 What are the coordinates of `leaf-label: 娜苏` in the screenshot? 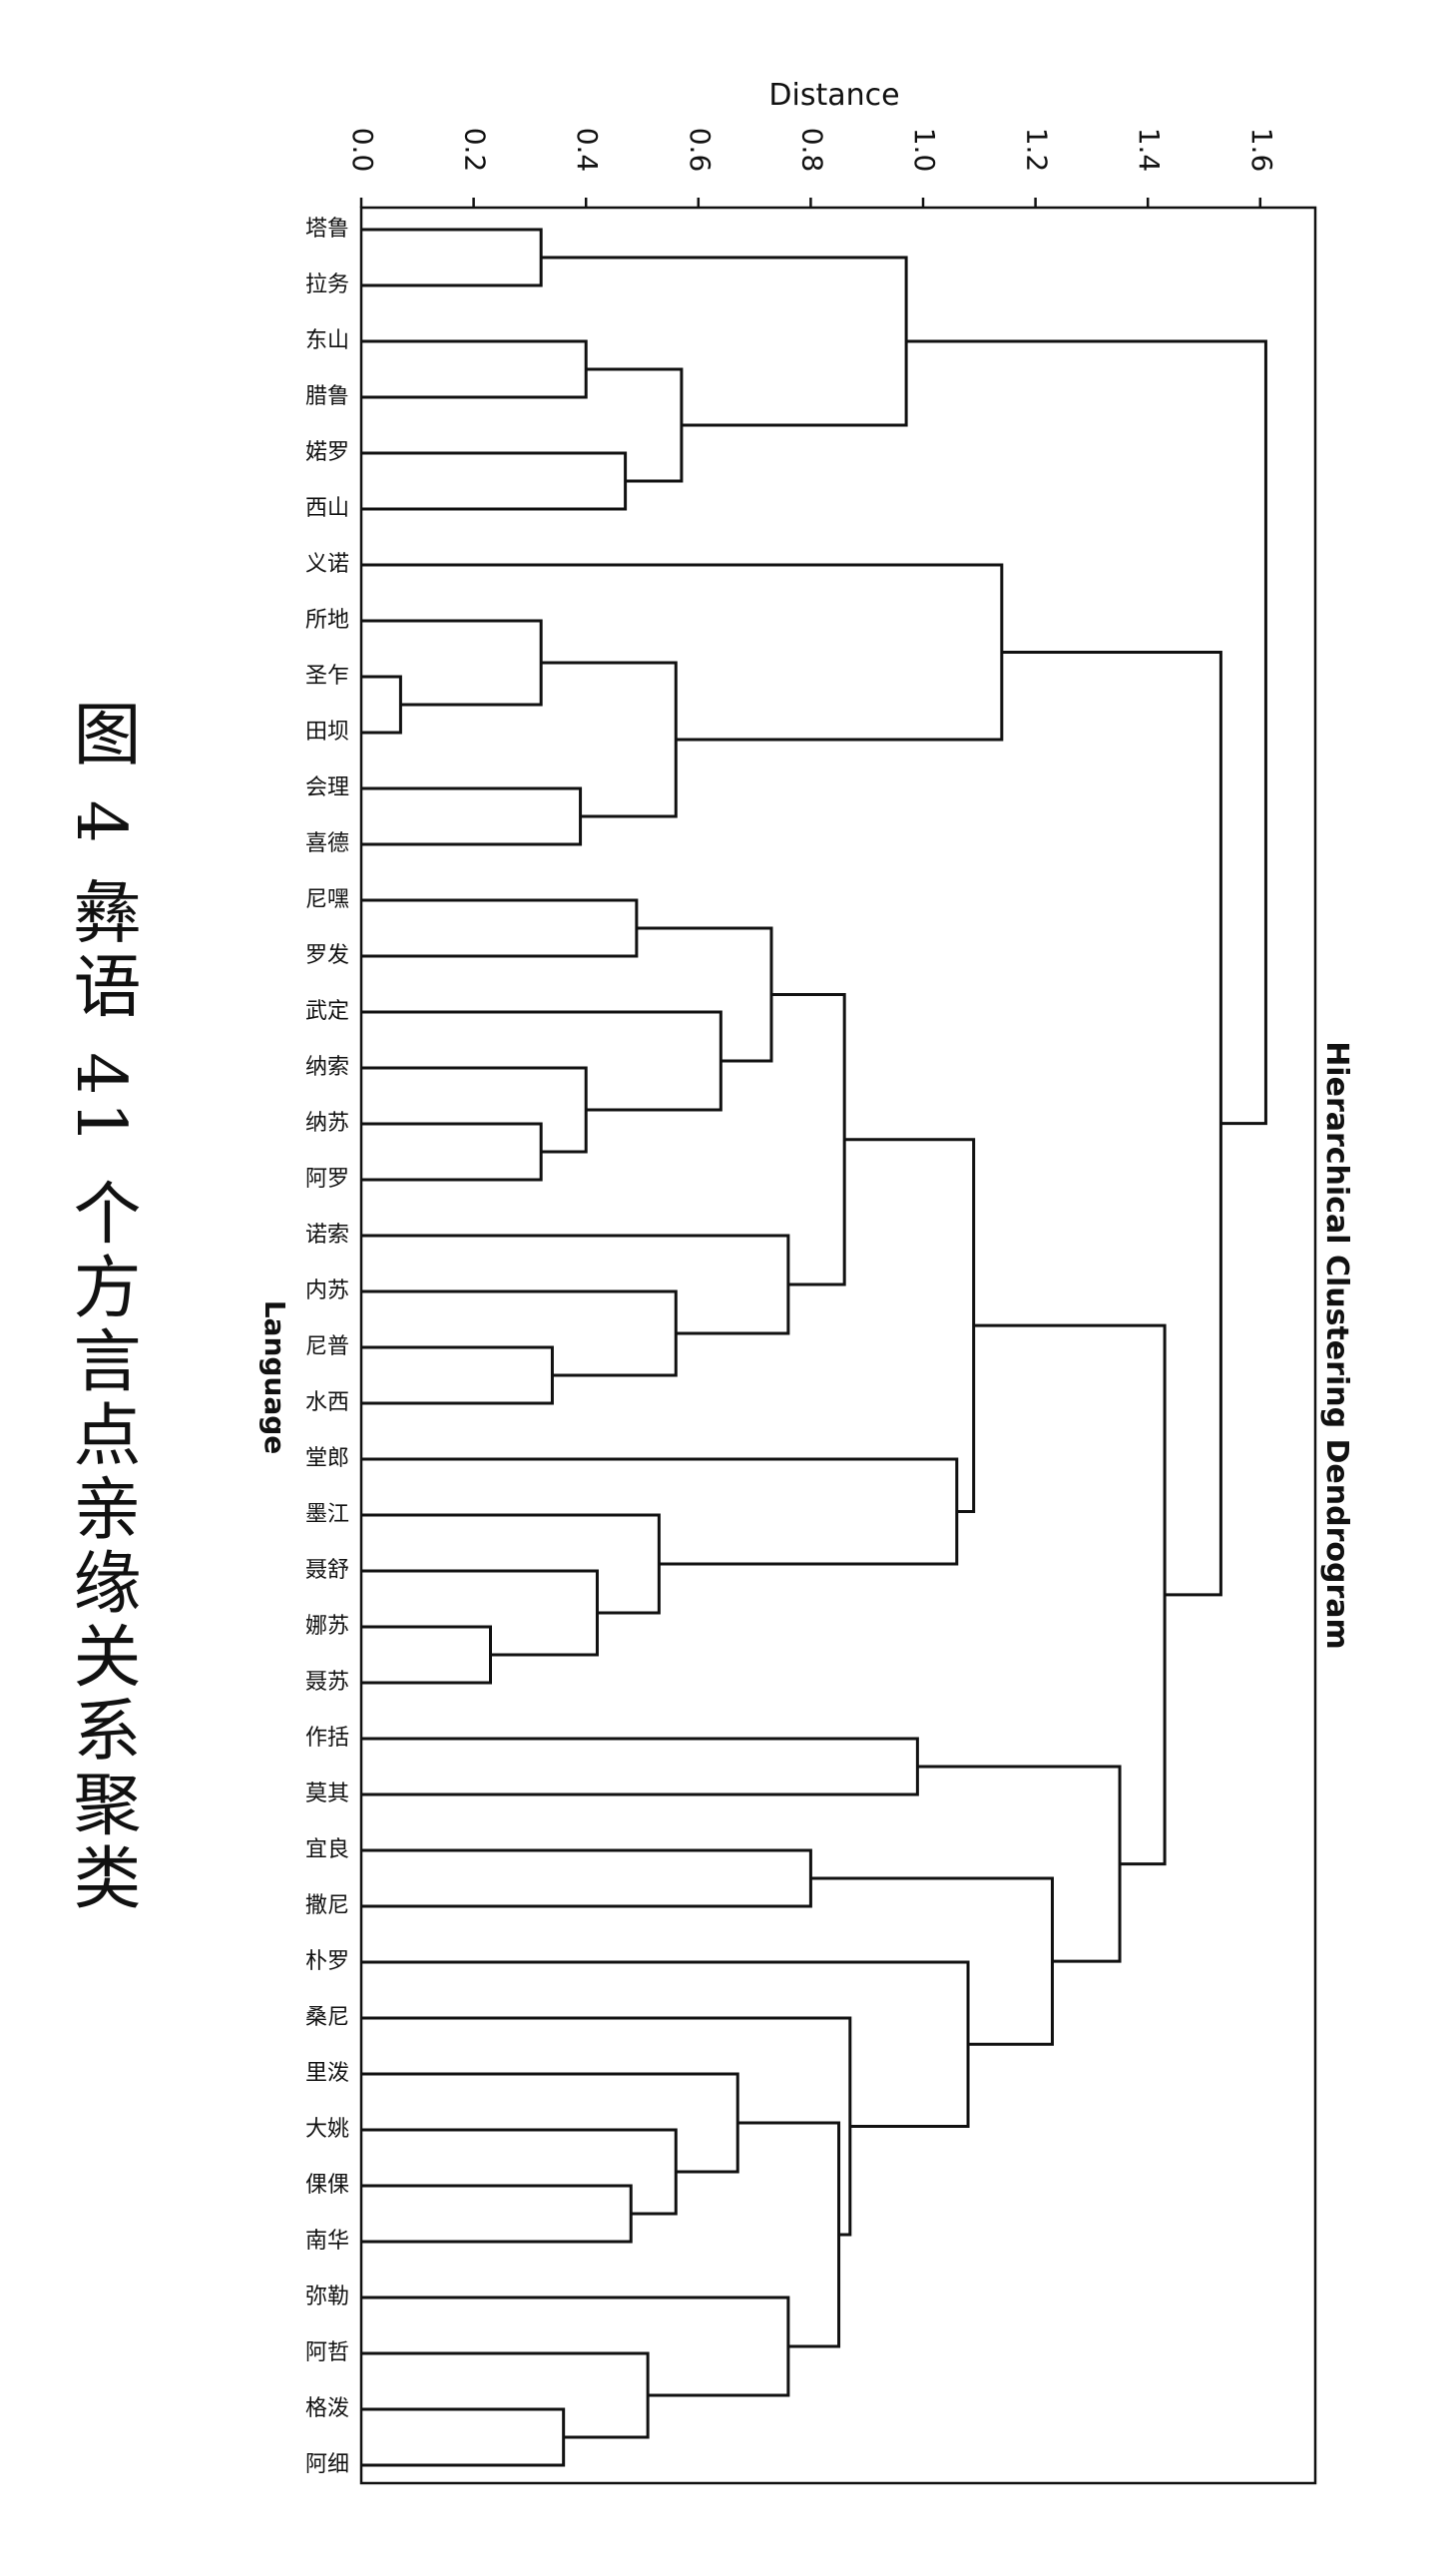 It's located at (327, 1626).